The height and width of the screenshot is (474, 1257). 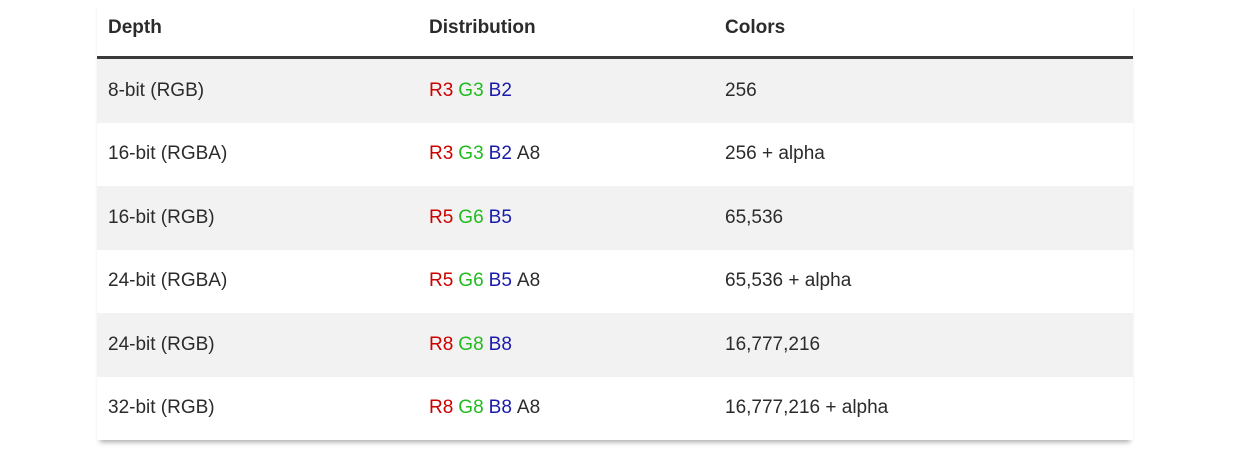 What do you see at coordinates (257, 29) in the screenshot?
I see `header-depth: Depth` at bounding box center [257, 29].